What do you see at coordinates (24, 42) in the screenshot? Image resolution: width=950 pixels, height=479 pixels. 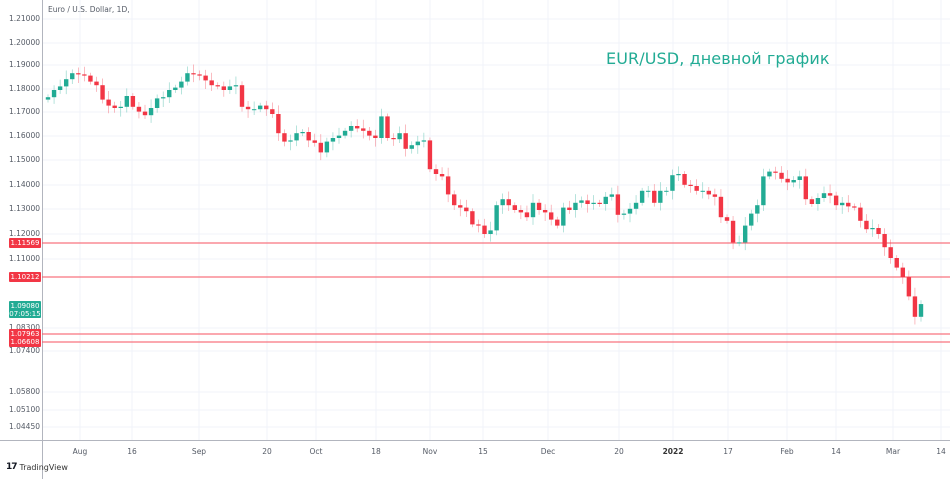 I see `price-tick-label: 1.20000` at bounding box center [24, 42].